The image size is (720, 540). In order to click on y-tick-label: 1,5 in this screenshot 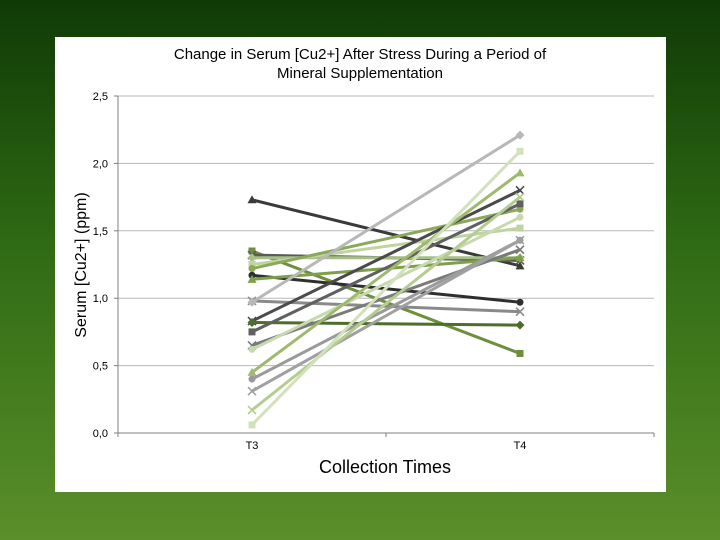, I will do `click(100, 232)`.